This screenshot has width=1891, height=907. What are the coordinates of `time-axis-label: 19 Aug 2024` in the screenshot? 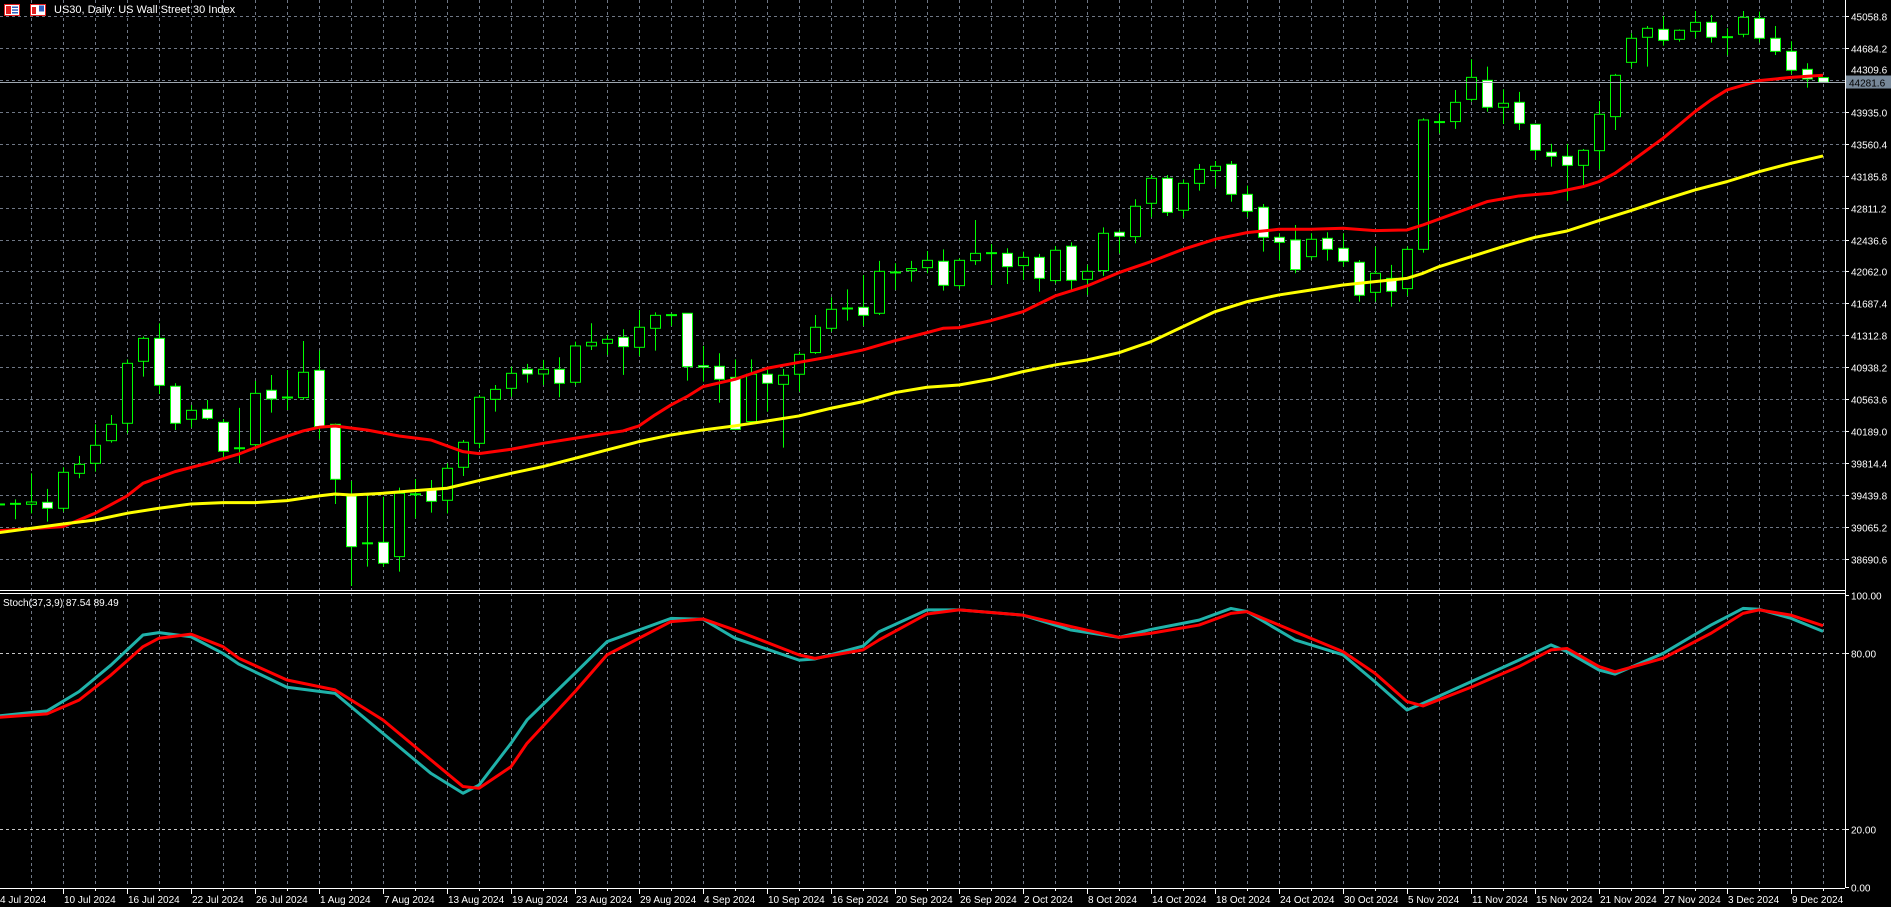 It's located at (540, 900).